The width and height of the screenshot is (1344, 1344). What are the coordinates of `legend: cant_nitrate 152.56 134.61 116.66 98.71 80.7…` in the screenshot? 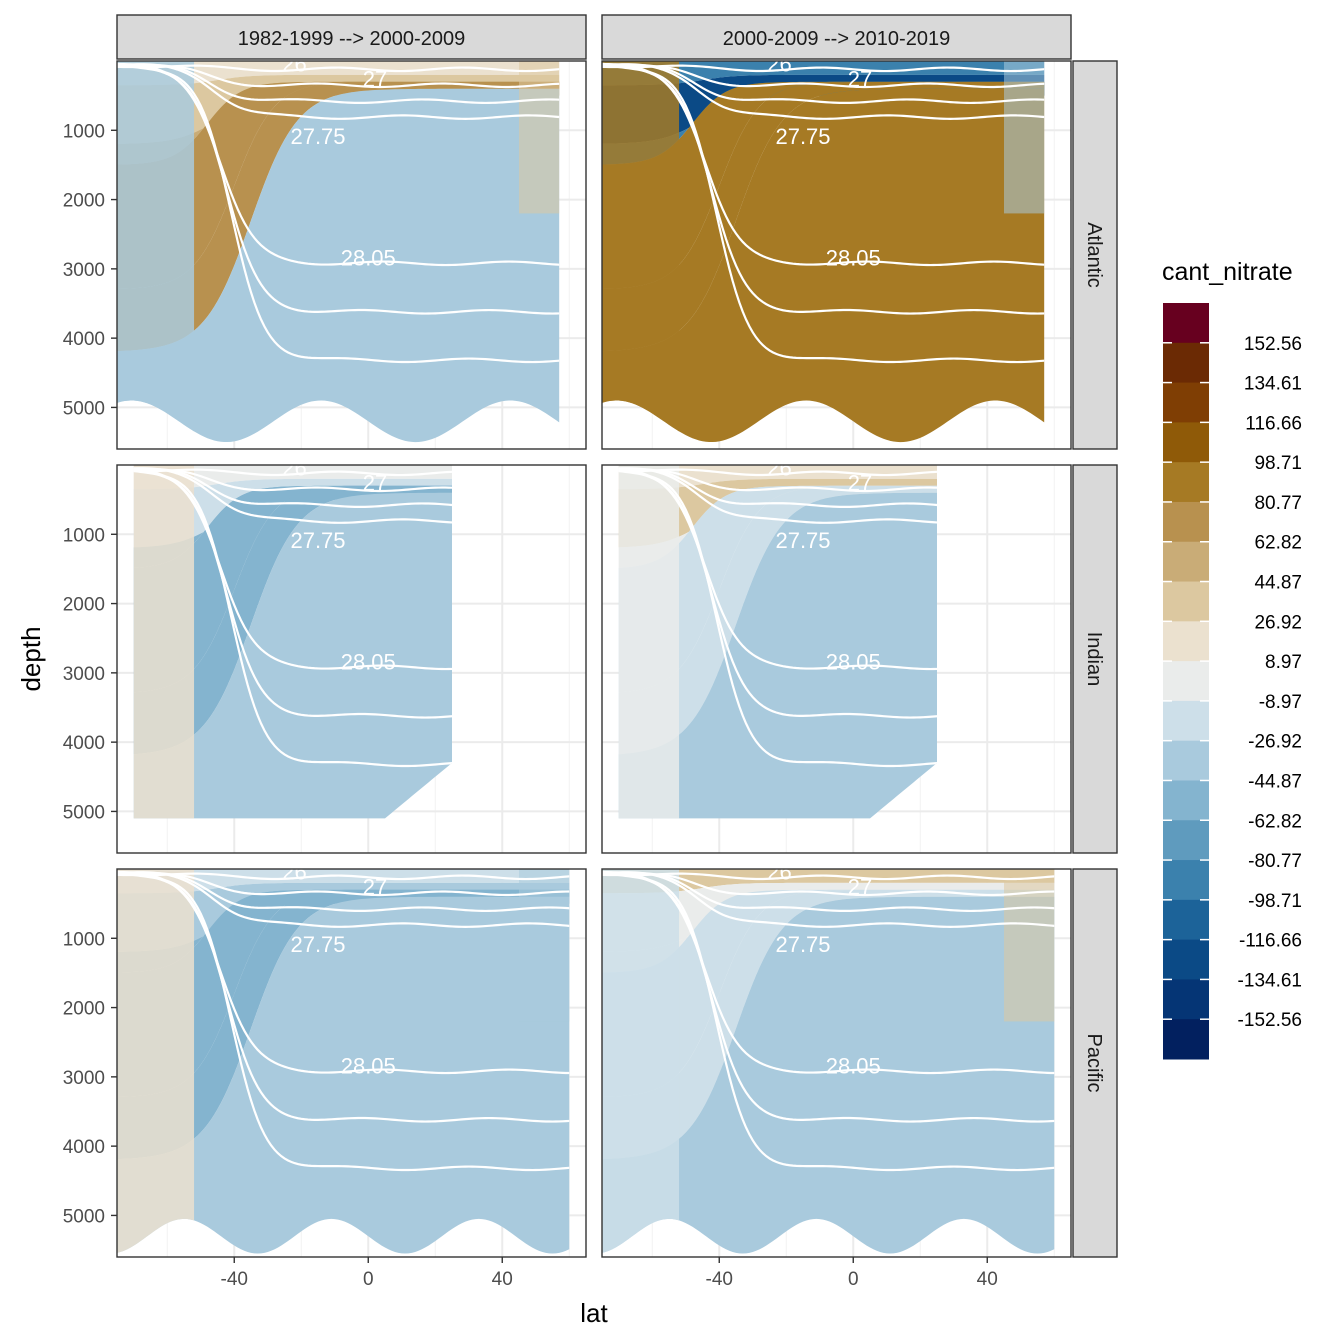 It's located at (1232, 659).